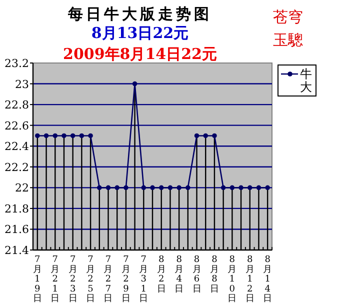 This screenshot has height=305, width=337. Describe the element at coordinates (16, 63) in the screenshot. I see `y-tick-label: 23.2` at that location.